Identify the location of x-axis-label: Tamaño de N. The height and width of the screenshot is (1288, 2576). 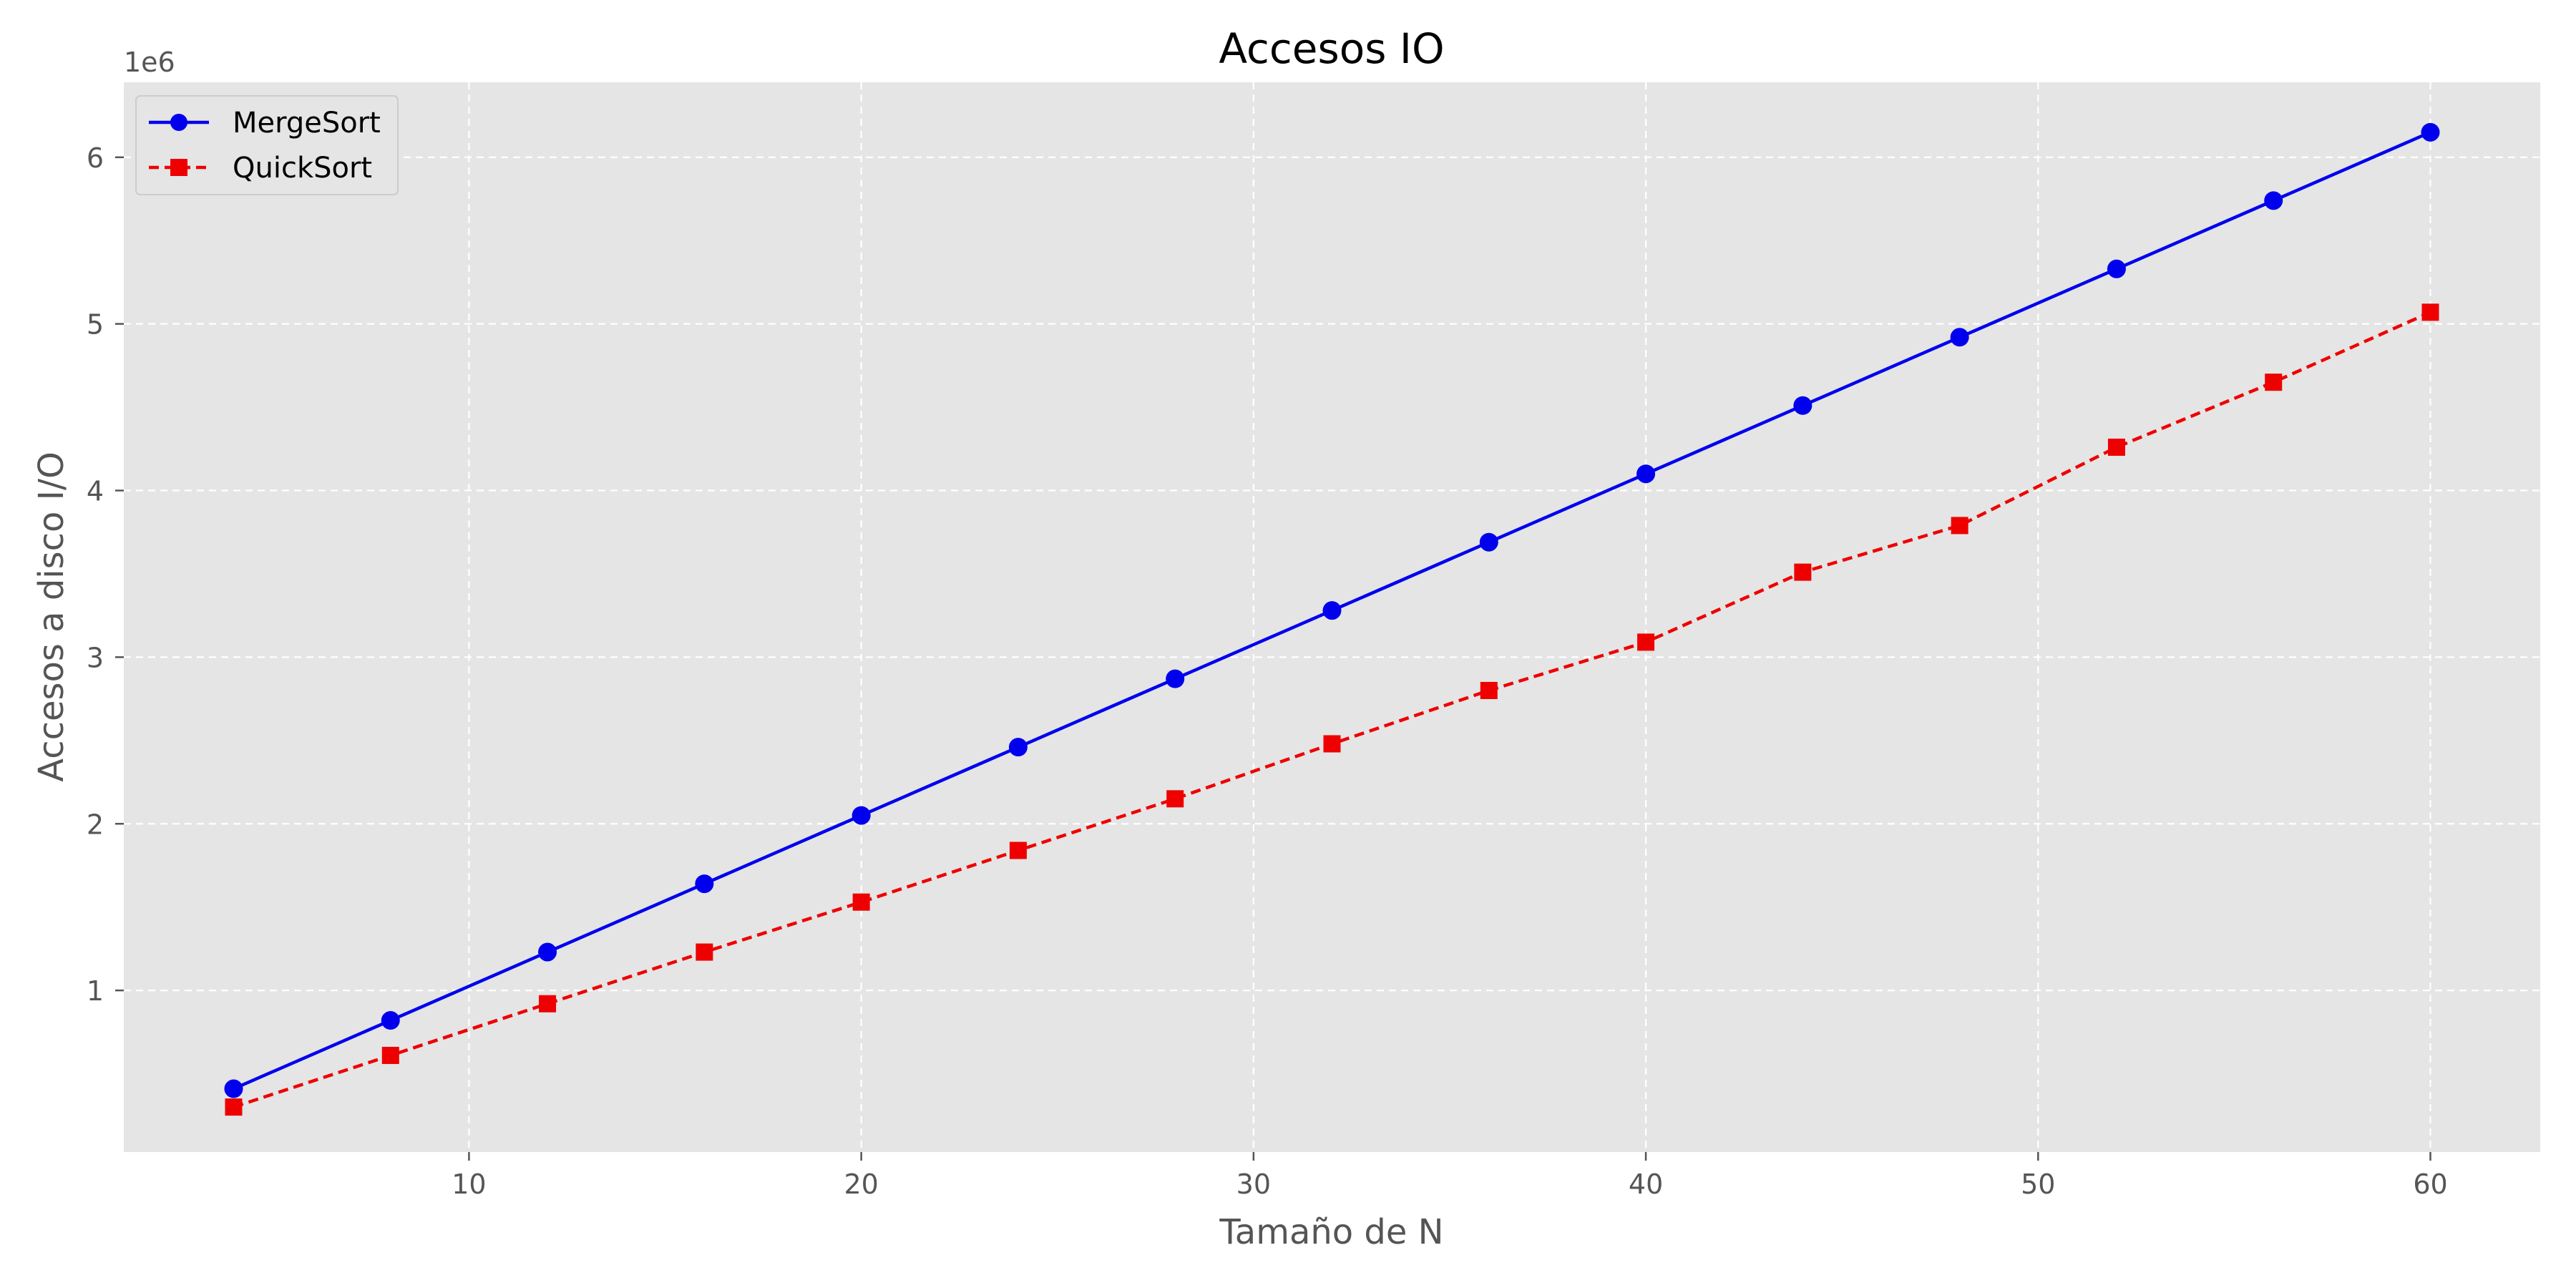
(1331, 1232).